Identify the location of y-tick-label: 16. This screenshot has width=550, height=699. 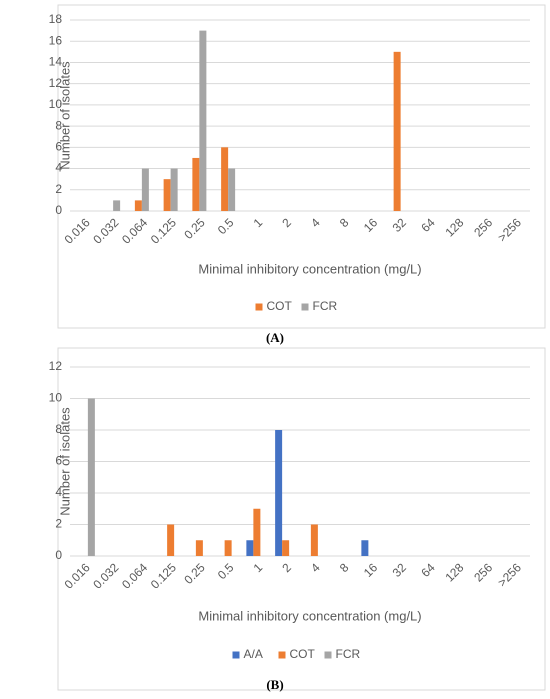
(56, 40).